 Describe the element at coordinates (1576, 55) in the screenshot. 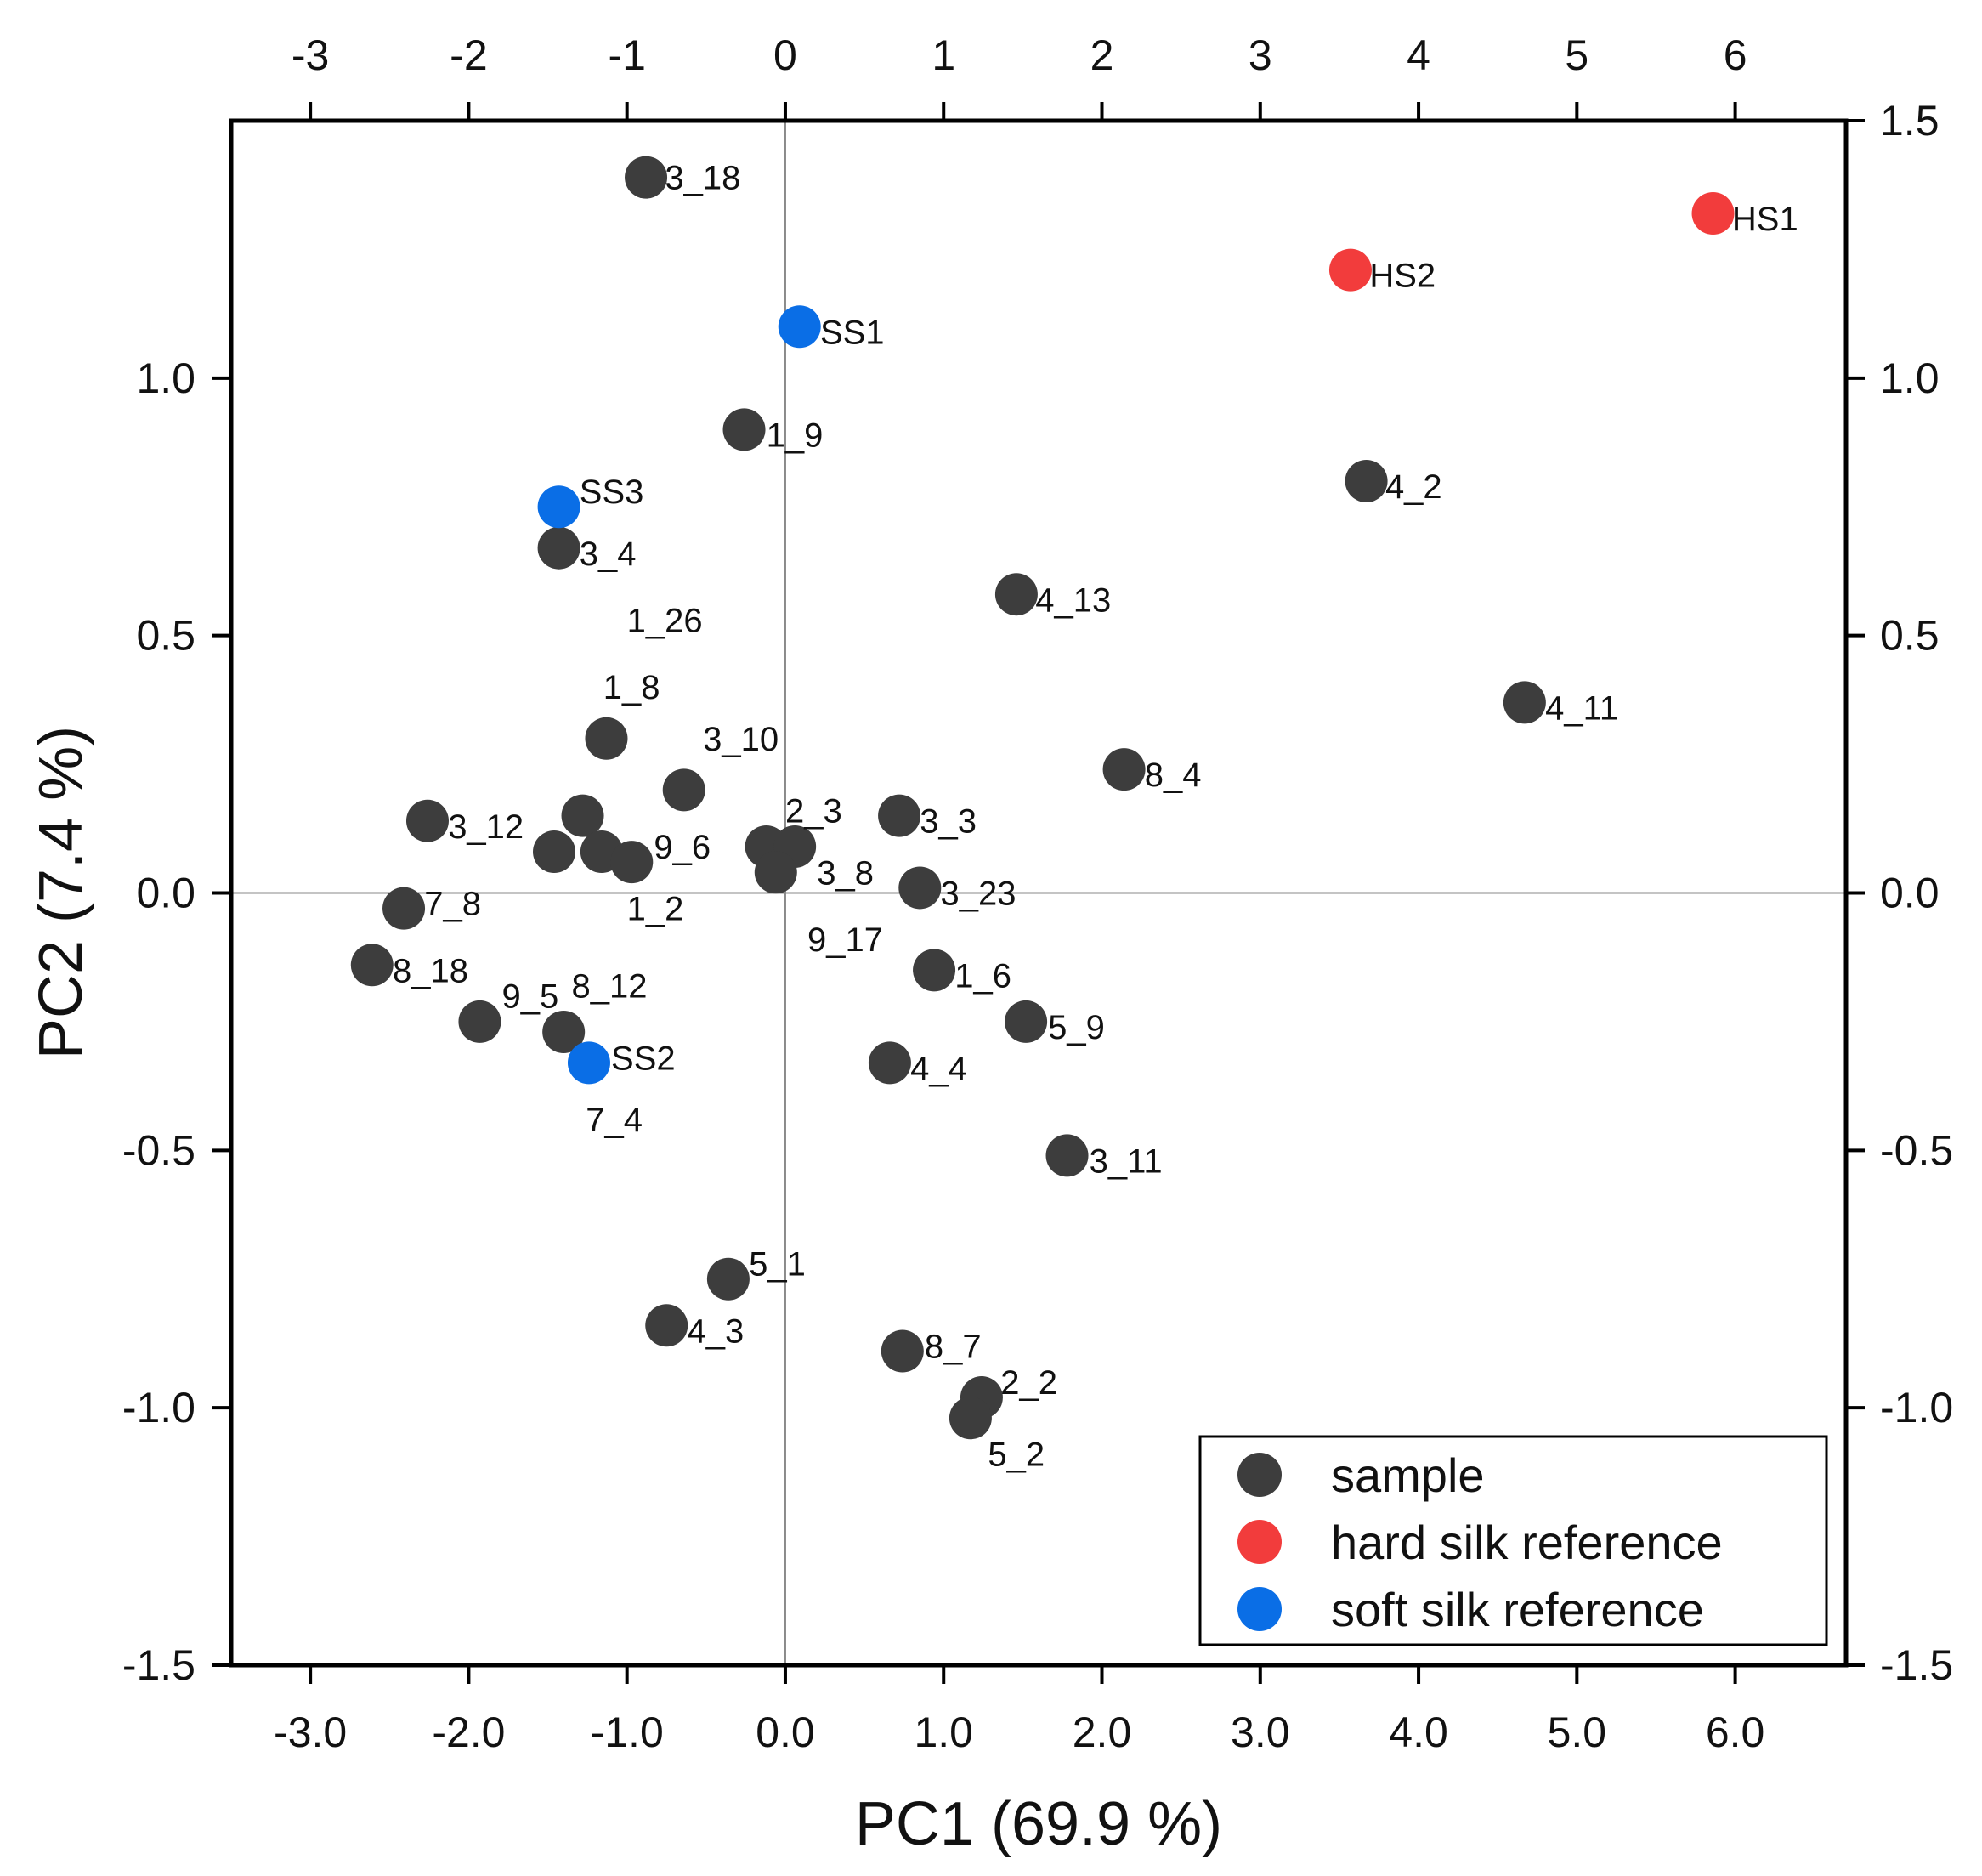

I see `top-tick-label: 5` at that location.